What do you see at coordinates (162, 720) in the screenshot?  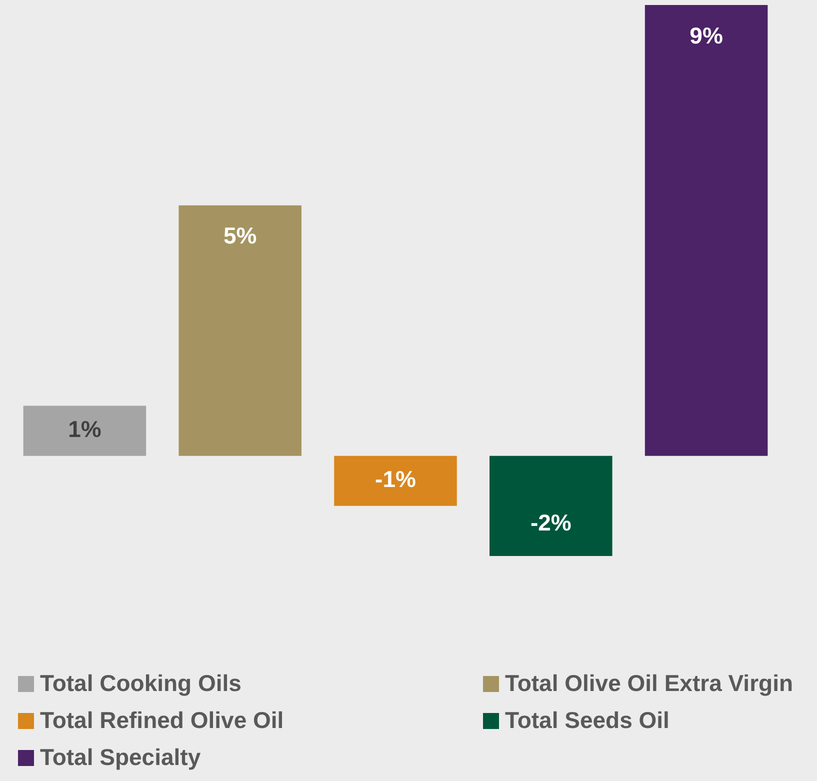 I see `legend-label: Total Refined Olive Oil` at bounding box center [162, 720].